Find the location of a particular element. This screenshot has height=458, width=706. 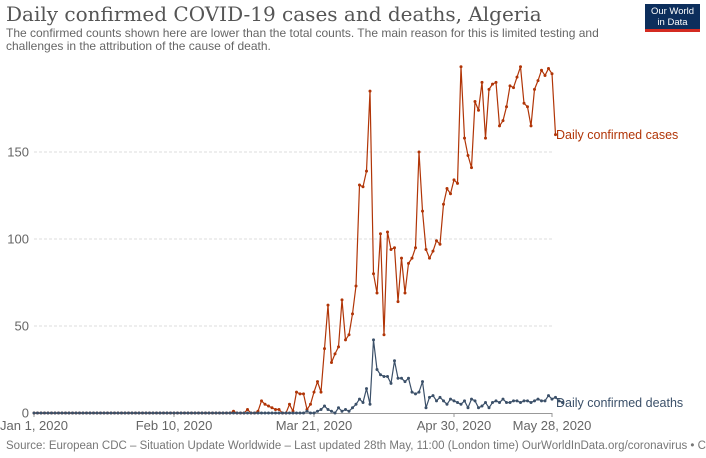

x-tick-label: Apr 30, 2020 is located at coordinates (454, 425).